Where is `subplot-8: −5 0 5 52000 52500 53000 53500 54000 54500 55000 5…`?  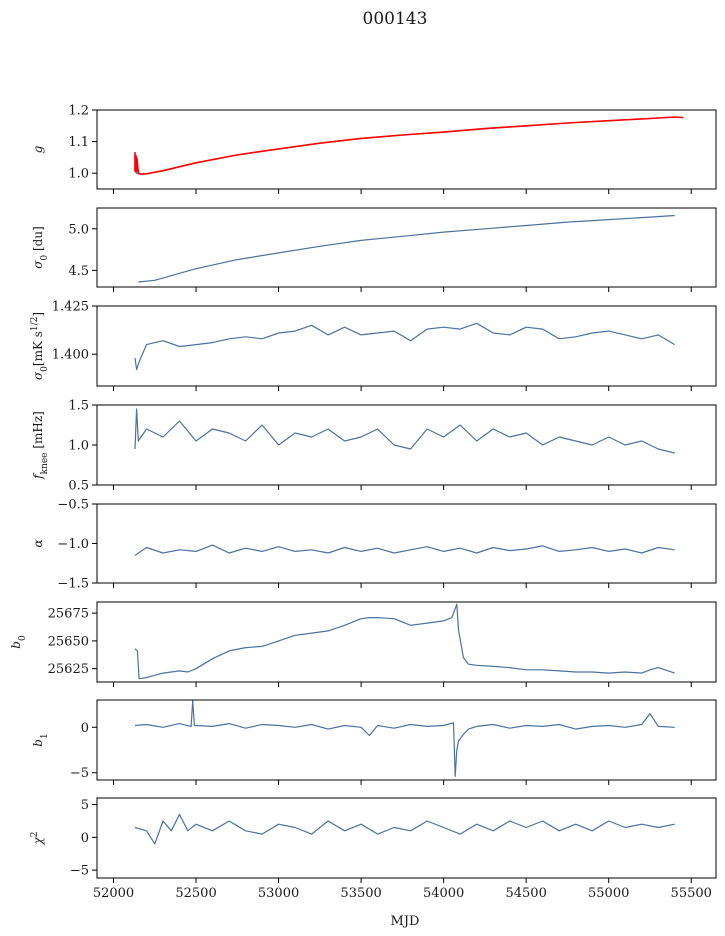 subplot-8: −5 0 5 52000 52500 53000 53500 54000 54500 55000 5… is located at coordinates (373, 849).